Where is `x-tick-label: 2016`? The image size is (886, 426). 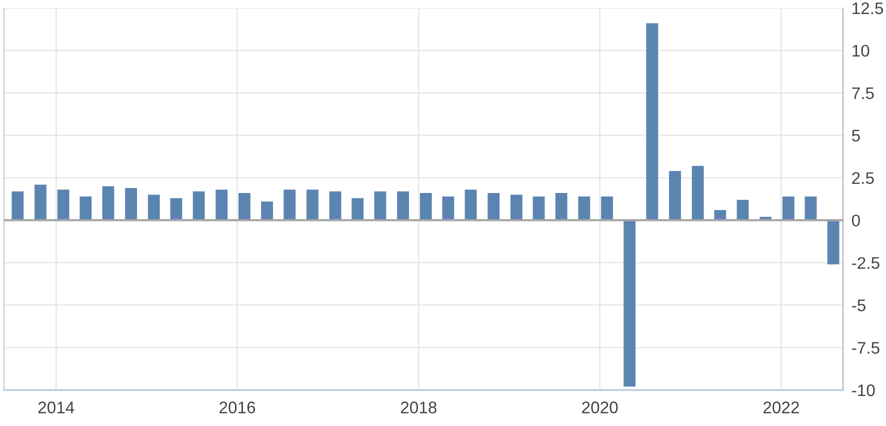
x-tick-label: 2016 is located at coordinates (238, 408).